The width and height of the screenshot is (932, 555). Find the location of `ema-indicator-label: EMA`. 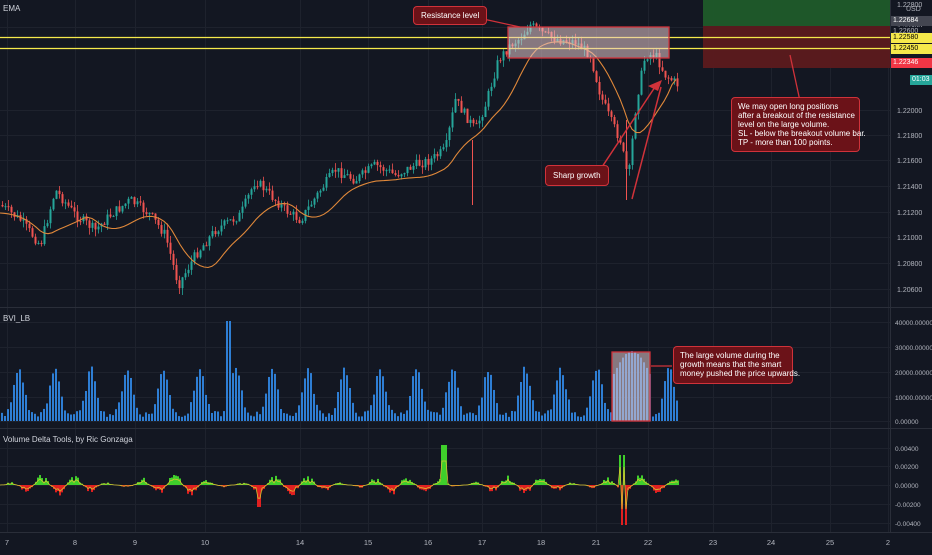

ema-indicator-label: EMA is located at coordinates (12, 8).